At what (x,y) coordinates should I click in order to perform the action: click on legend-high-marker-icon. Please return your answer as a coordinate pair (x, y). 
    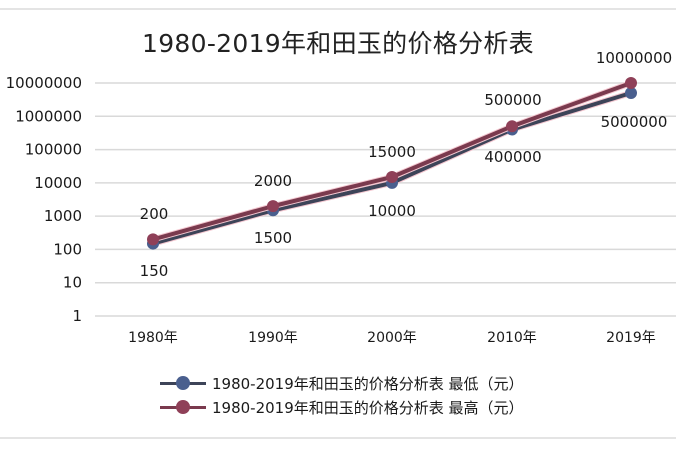
    Looking at the image, I should click on (183, 407).